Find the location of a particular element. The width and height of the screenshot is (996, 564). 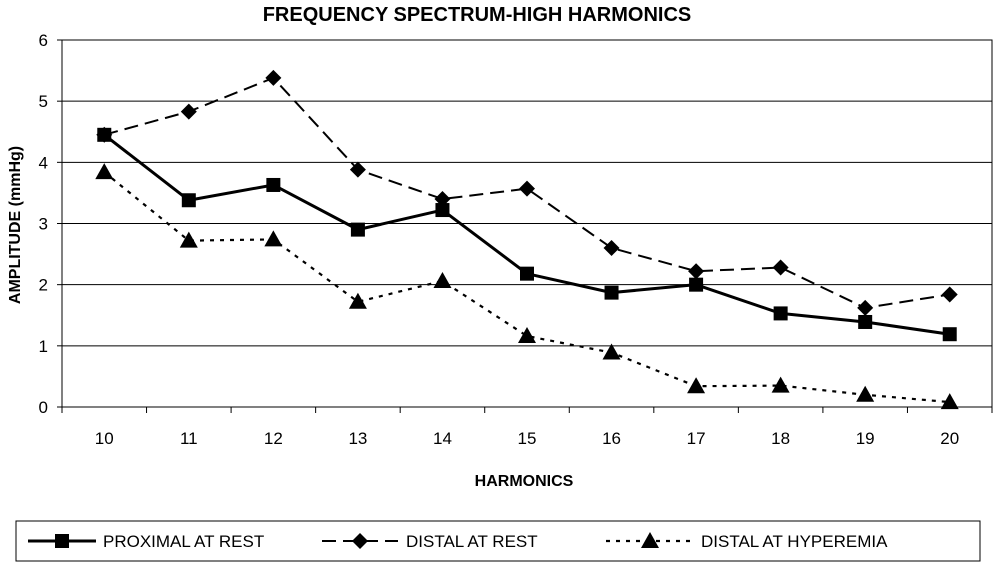

legend-item-0: PROXIMAL AT REST is located at coordinates (146, 541).